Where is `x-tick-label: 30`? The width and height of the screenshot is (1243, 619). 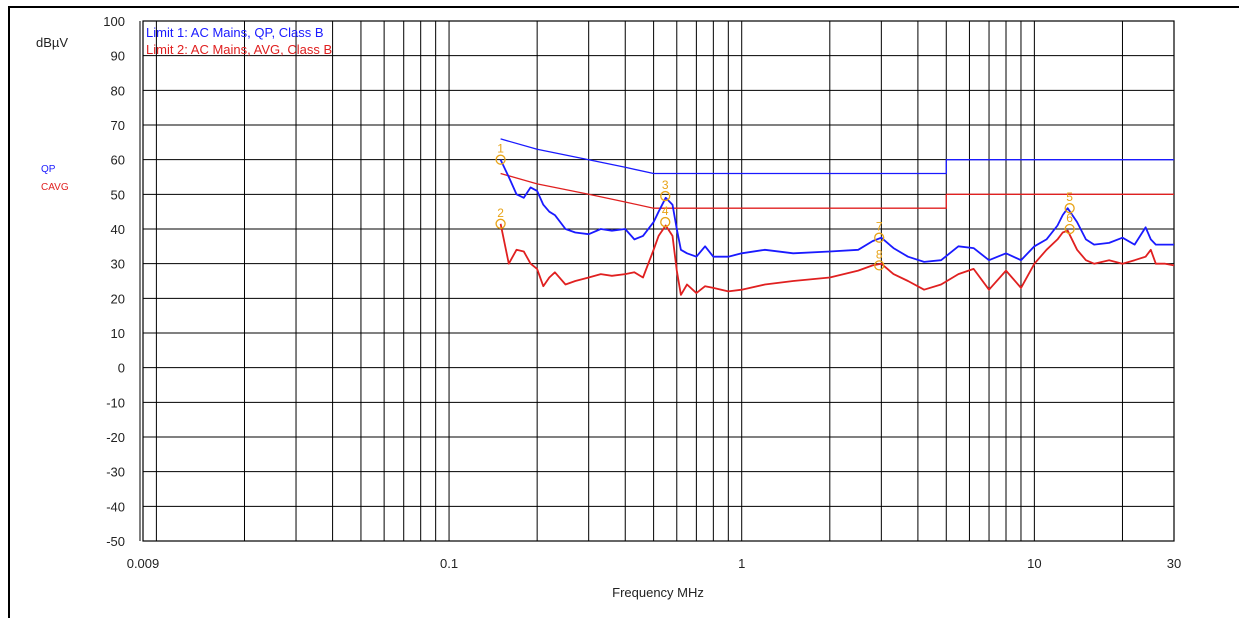 x-tick-label: 30 is located at coordinates (1174, 563).